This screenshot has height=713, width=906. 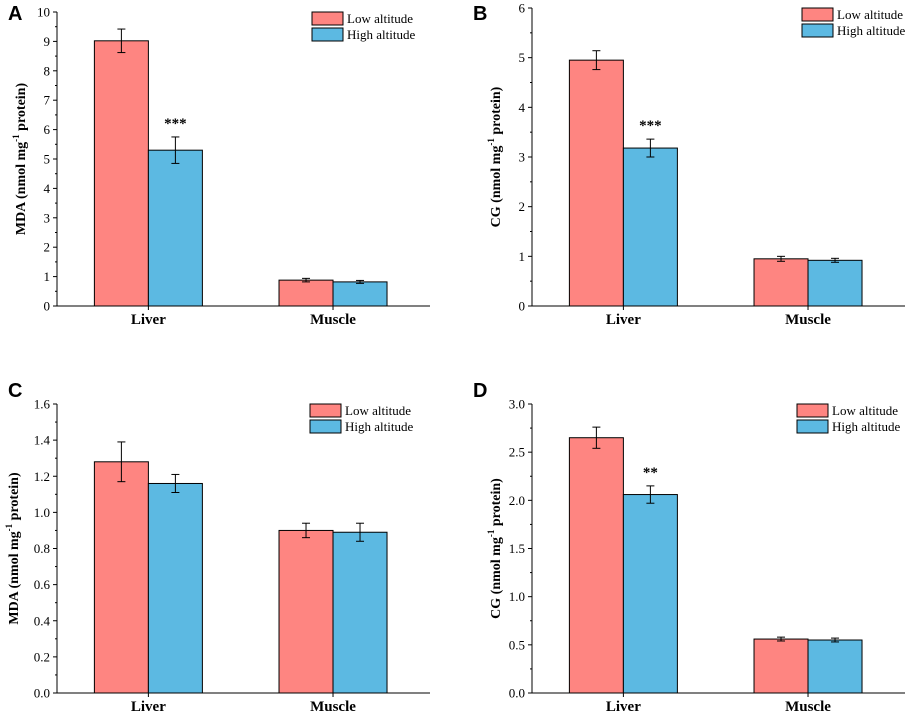 I want to click on y-tick-label: 0.8, so click(x=42, y=548).